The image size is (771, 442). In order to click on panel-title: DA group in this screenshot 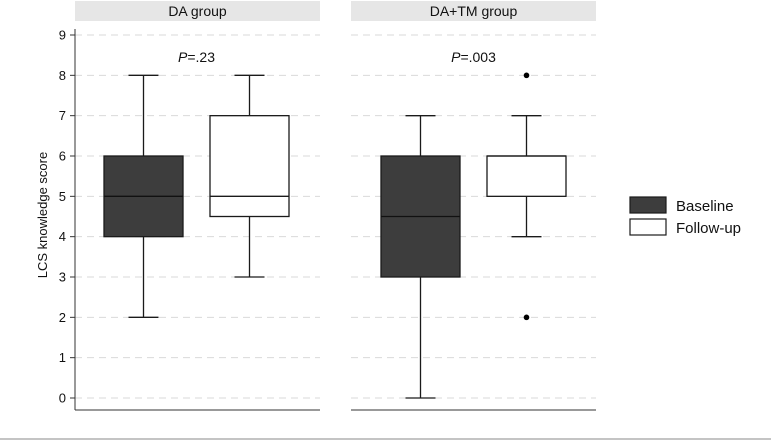, I will do `click(197, 11)`.